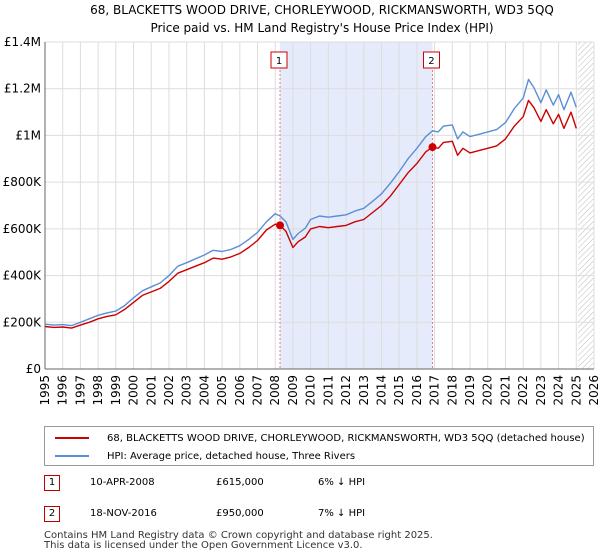 This screenshot has height=560, width=600. I want to click on y-tick-label: £400K, so click(23, 276).